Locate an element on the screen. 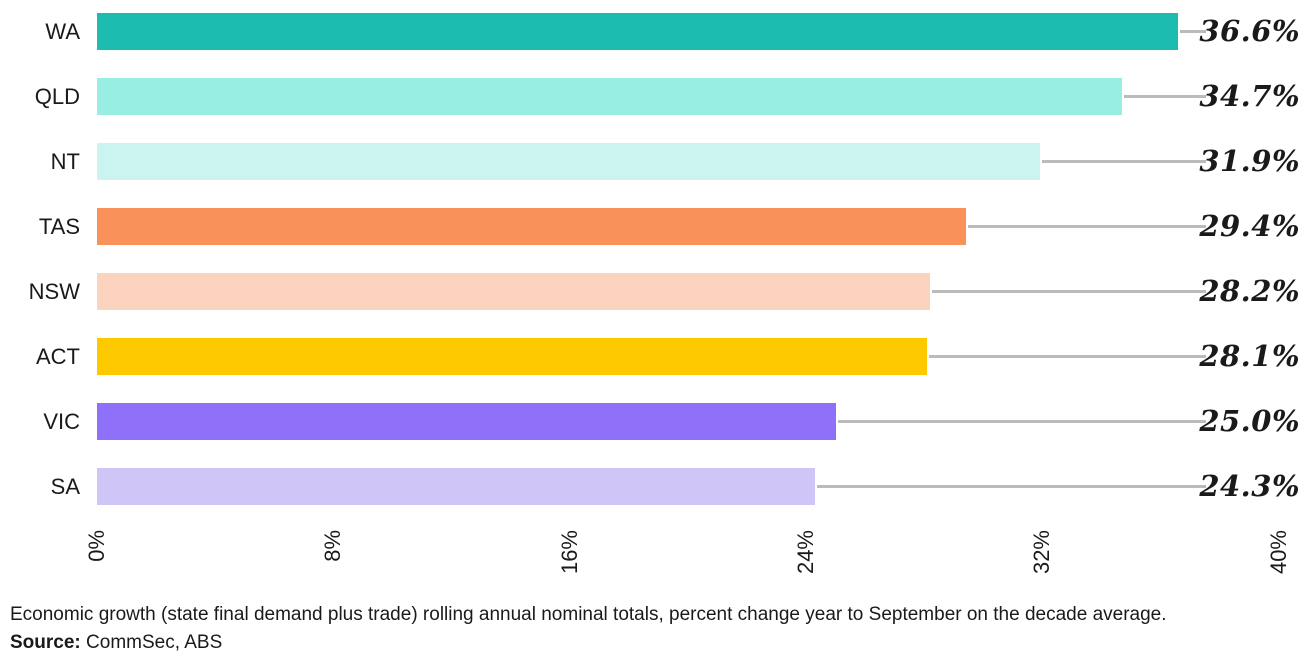 The height and width of the screenshot is (671, 1308). value-label-tas: 29.4% is located at coordinates (1249, 226).